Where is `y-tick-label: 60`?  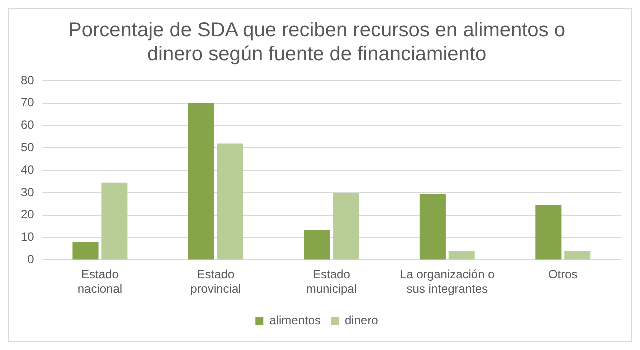 y-tick-label: 60 is located at coordinates (27, 125).